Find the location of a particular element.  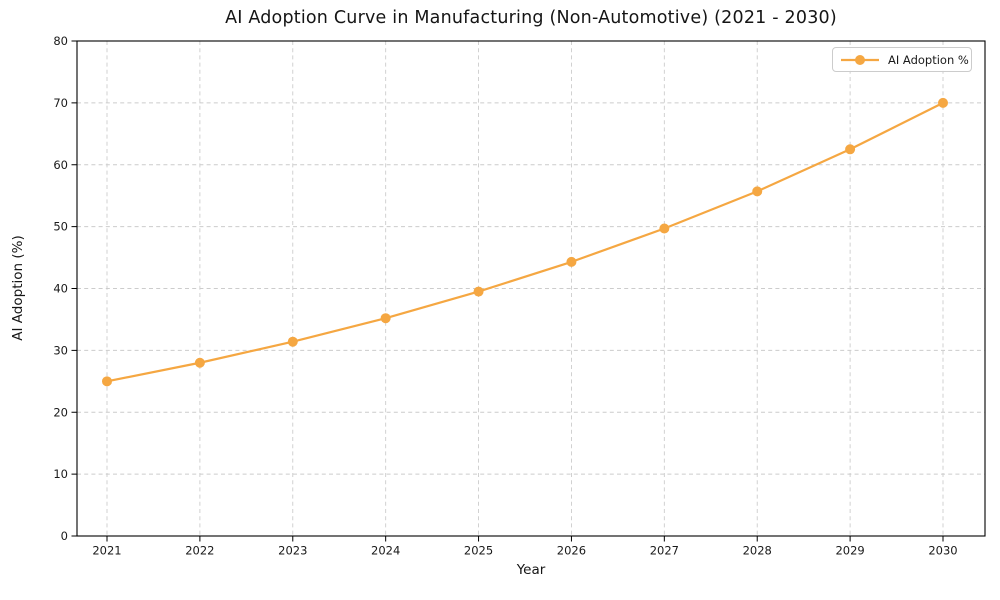

data-point-2028 is located at coordinates (757, 191).